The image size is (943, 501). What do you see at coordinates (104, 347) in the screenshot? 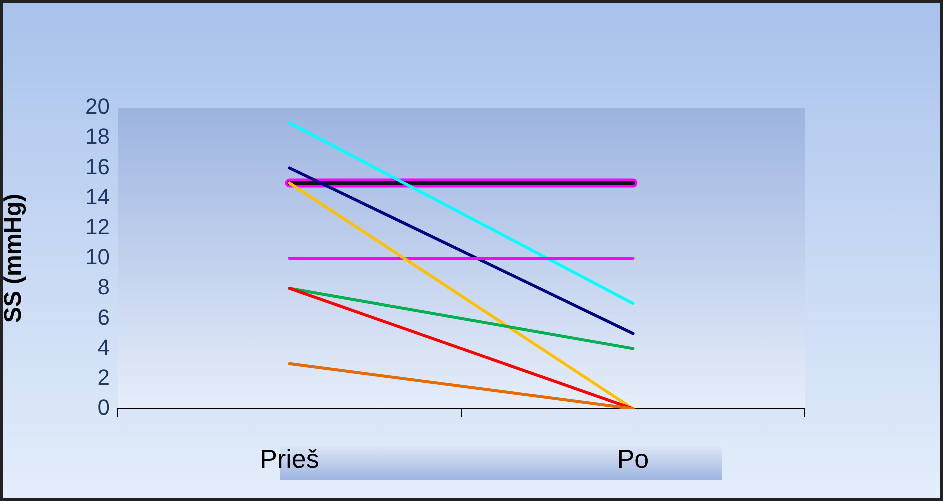
I see `y-tick-label: 4` at bounding box center [104, 347].